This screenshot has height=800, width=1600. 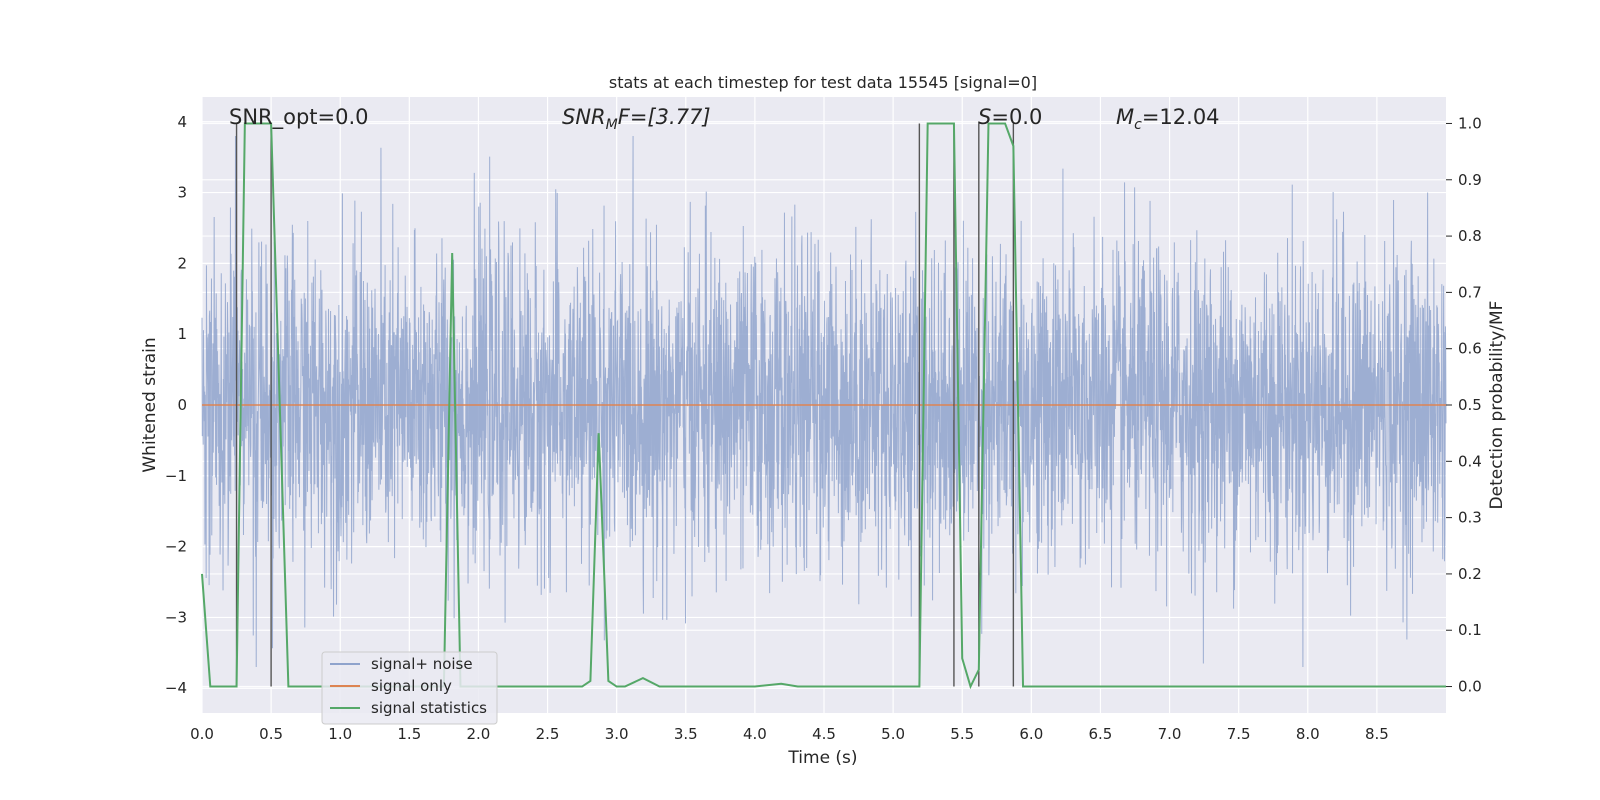 I want to click on y-axis-right: 1.0 0.9 0.8 0.7 0.6 0.5 0.4 0.3 0.2 0.1 0.0, so click(x=1464, y=405).